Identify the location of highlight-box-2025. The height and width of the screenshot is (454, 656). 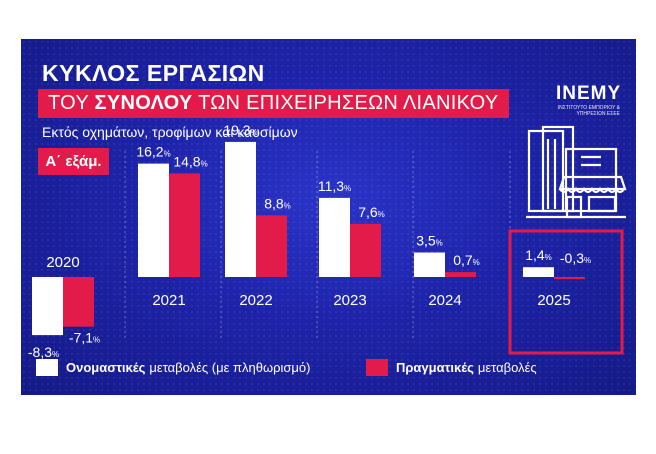
(566, 292).